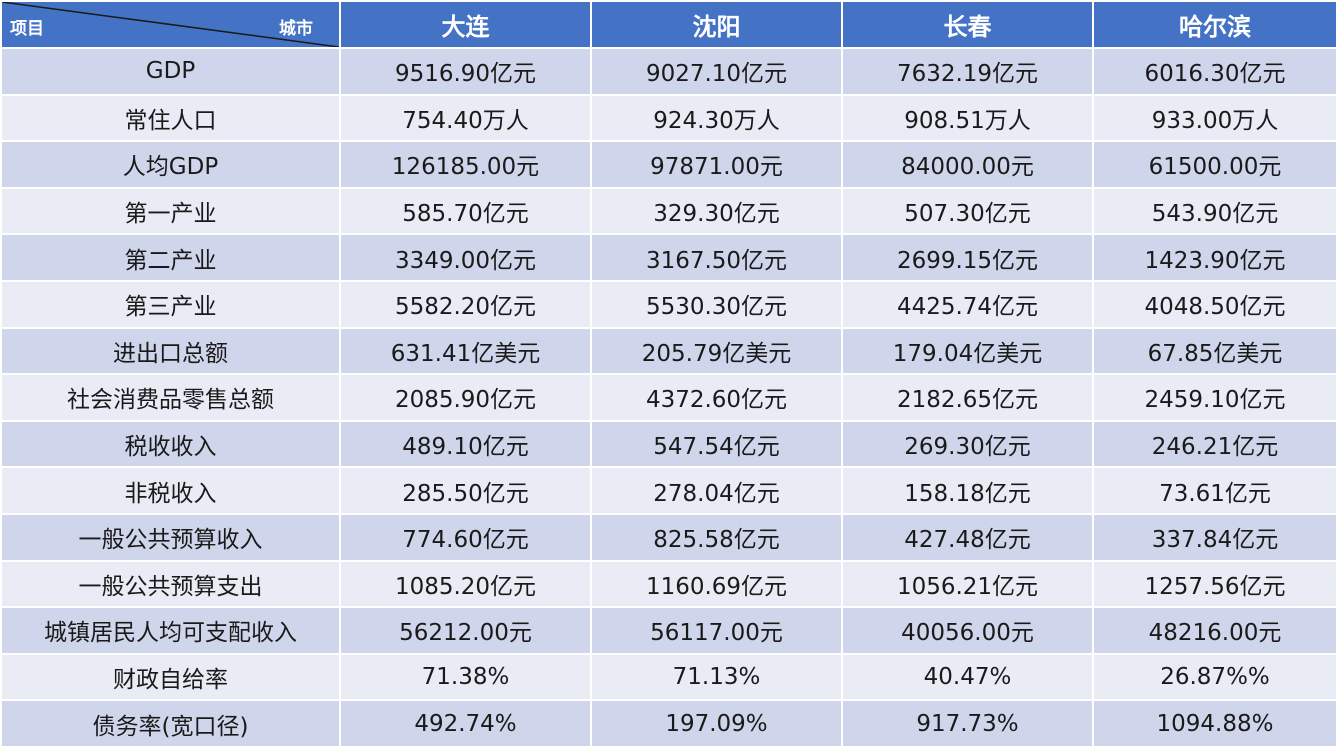 The width and height of the screenshot is (1336, 748). I want to click on value-cell: 56117.00元, so click(716, 630).